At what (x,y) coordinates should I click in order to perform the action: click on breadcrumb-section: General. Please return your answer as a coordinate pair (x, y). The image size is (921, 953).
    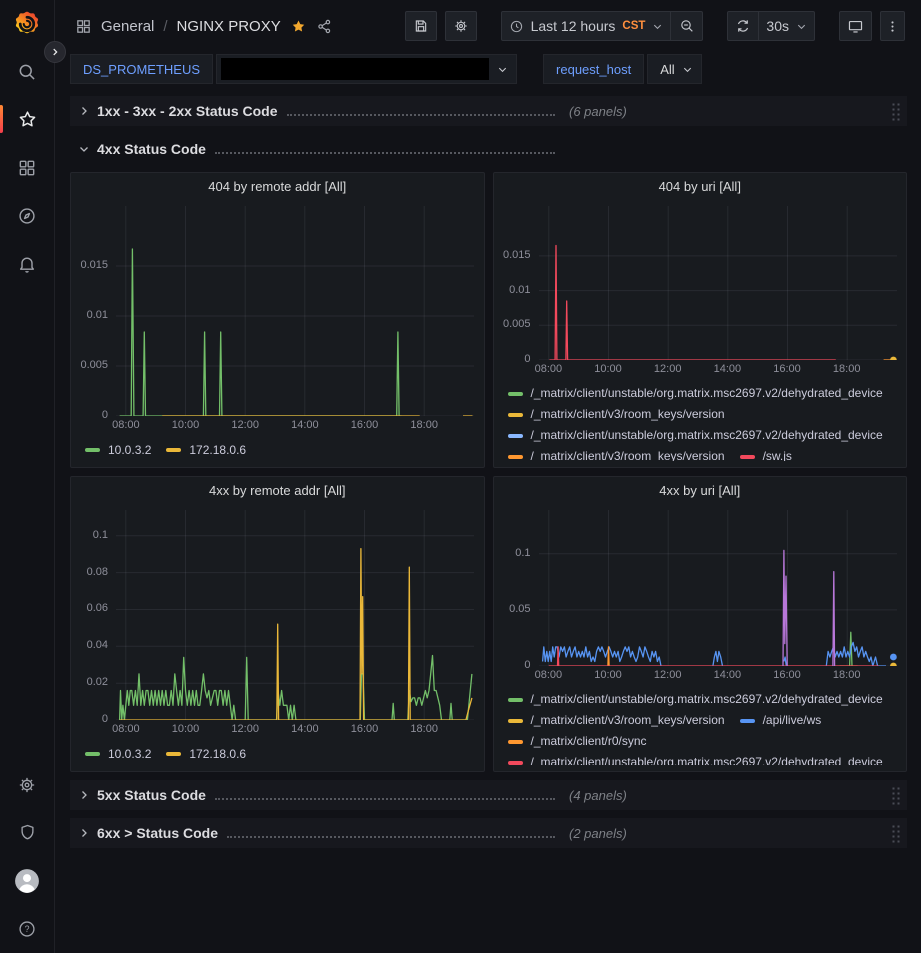
    Looking at the image, I should click on (128, 26).